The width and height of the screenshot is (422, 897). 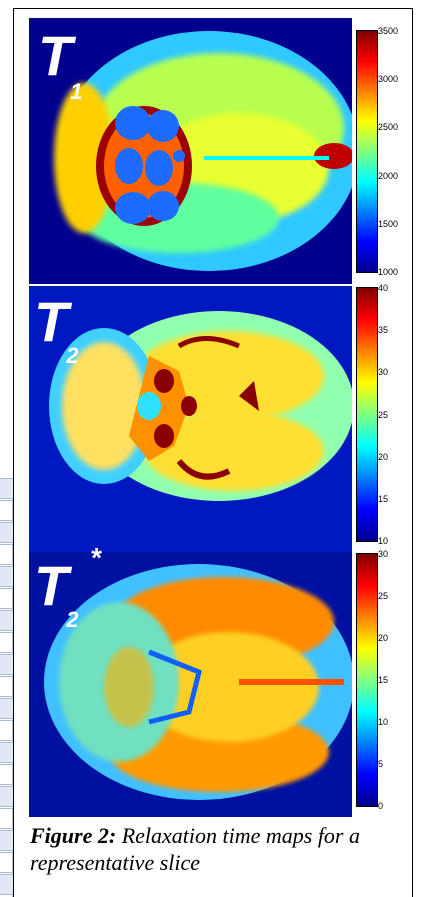 I want to click on t1-label-subscript: 1, so click(x=76, y=91).